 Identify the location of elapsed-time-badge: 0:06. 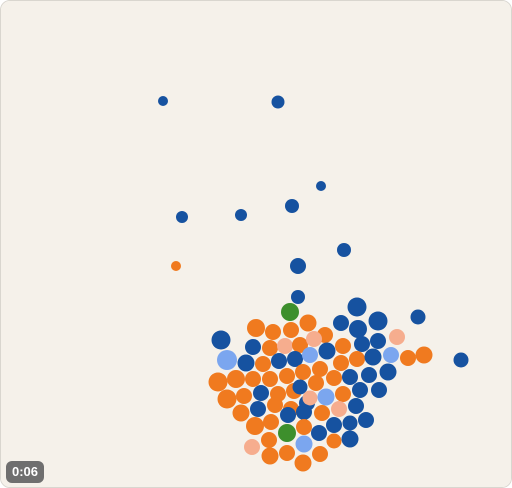
(25, 472).